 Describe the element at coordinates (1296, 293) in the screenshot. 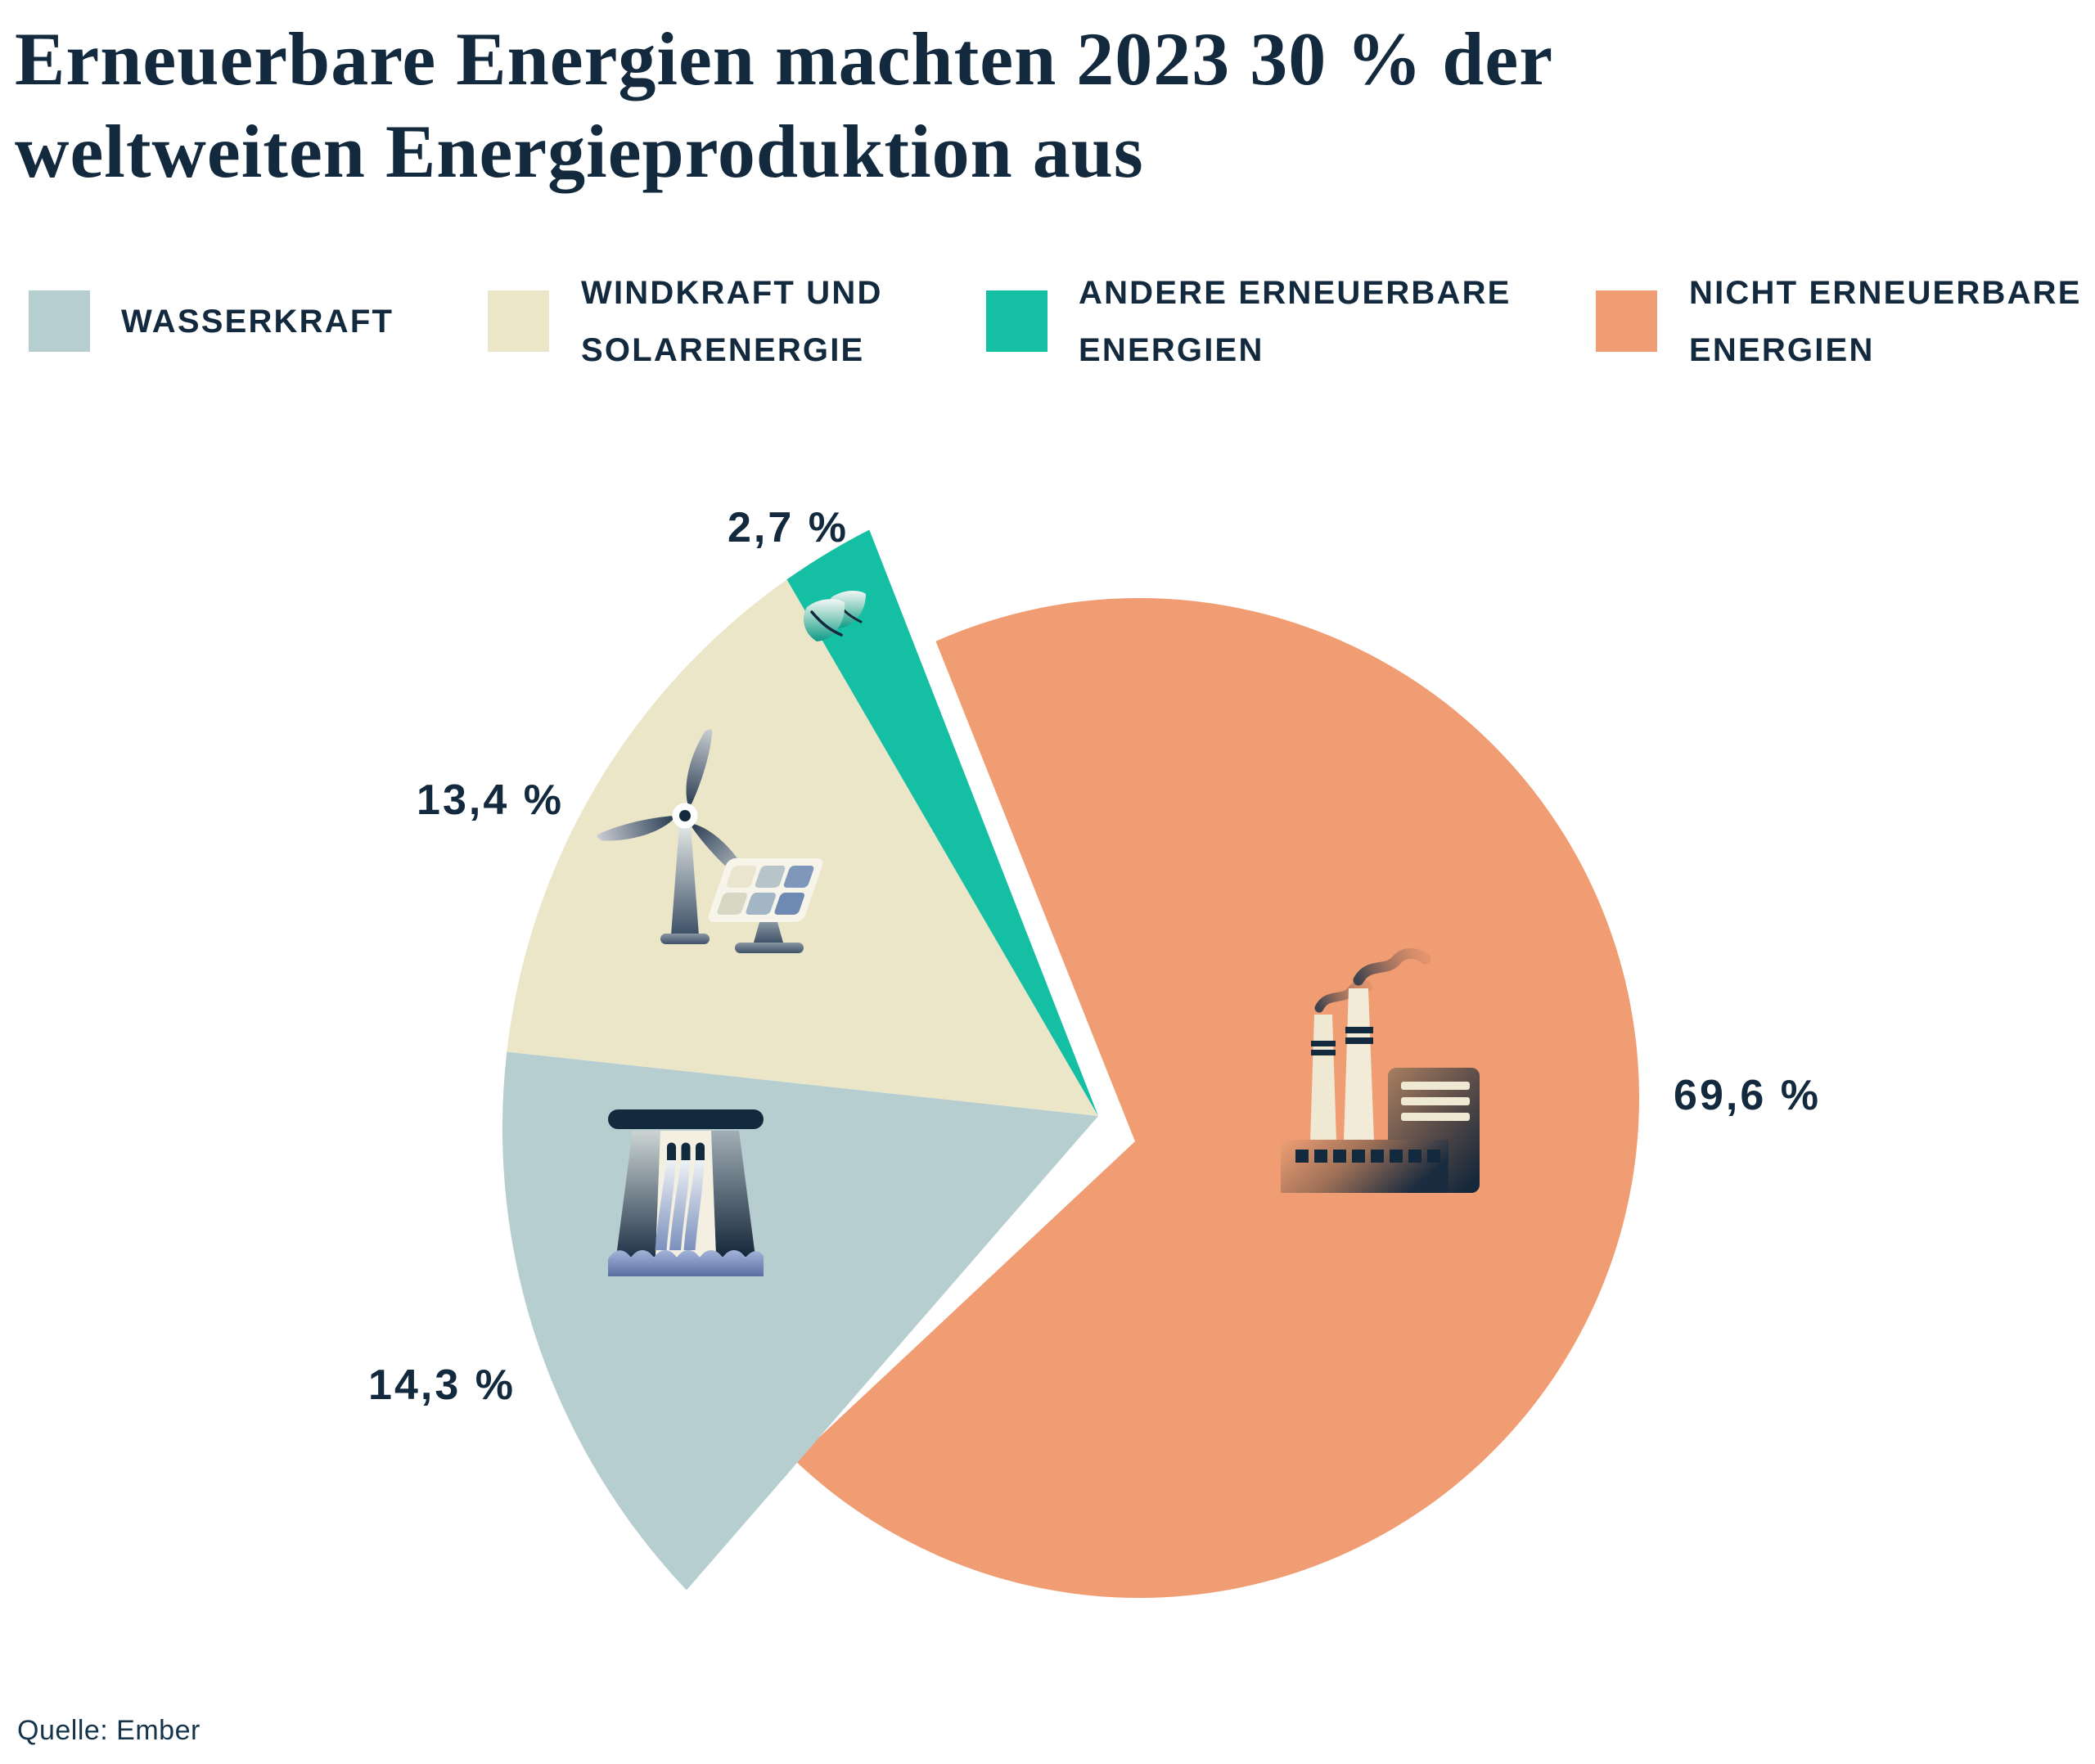

I see `legend-label-line: ANDERE ERNEUERBARE` at that location.